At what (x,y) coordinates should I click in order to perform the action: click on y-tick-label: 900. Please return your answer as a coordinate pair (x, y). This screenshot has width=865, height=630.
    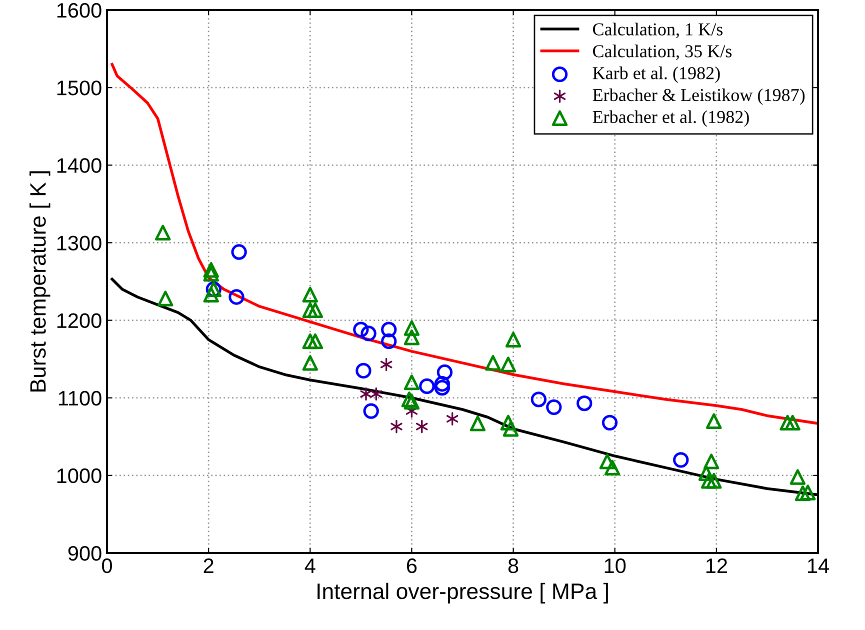
    Looking at the image, I should click on (85, 553).